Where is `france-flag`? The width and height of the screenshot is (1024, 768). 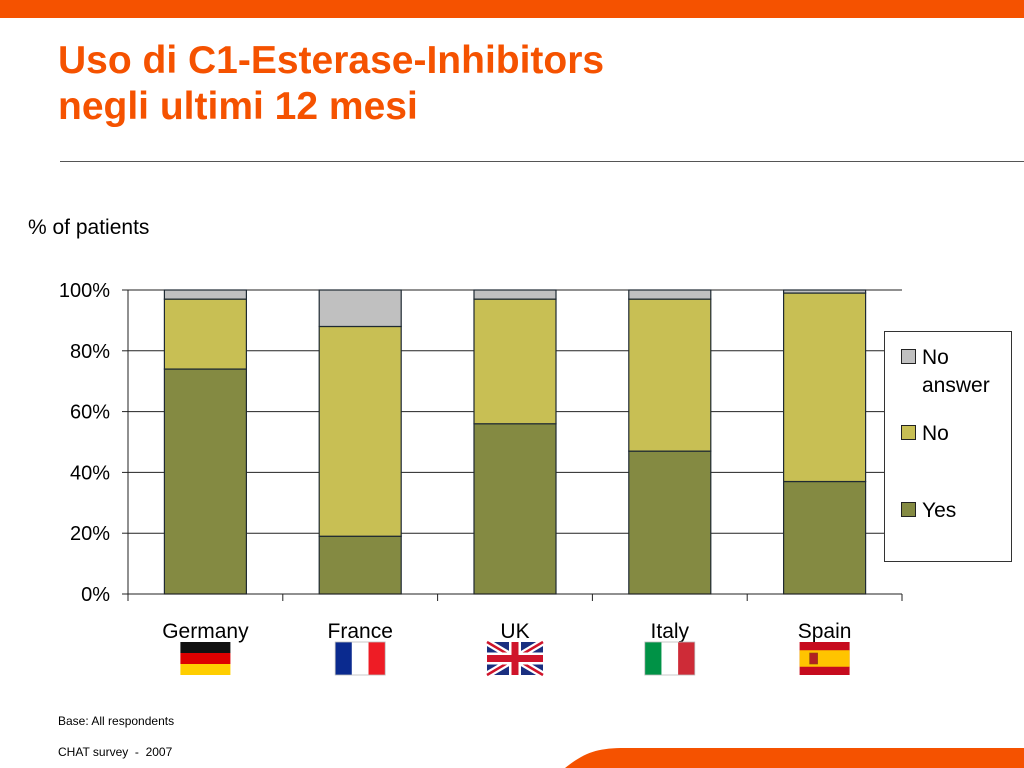
france-flag is located at coordinates (360, 658).